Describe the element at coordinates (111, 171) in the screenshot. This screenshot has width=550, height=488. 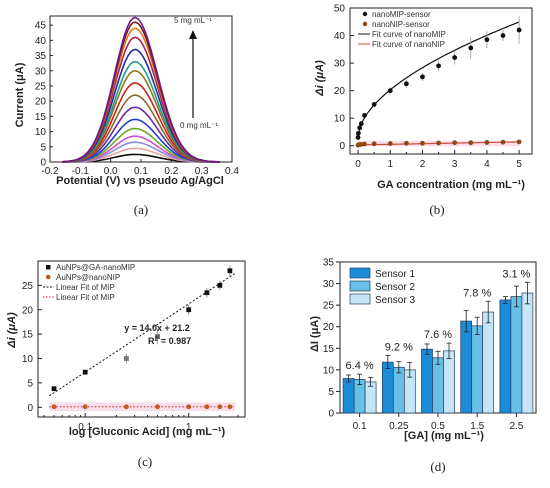
I see `panel-a-xtick-label: 0.0` at that location.